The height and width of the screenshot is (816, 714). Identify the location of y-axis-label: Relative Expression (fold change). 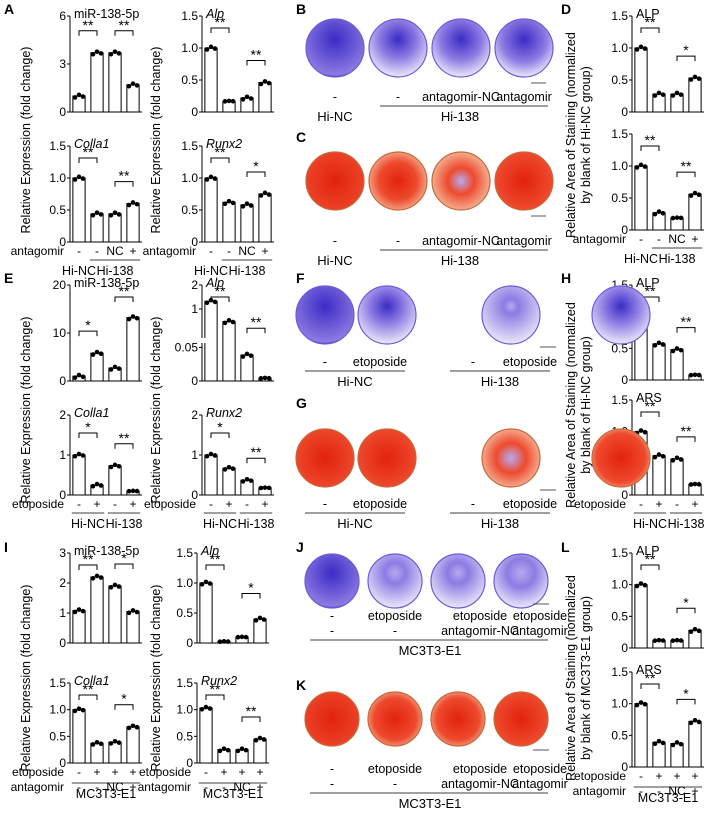
(26, 410).